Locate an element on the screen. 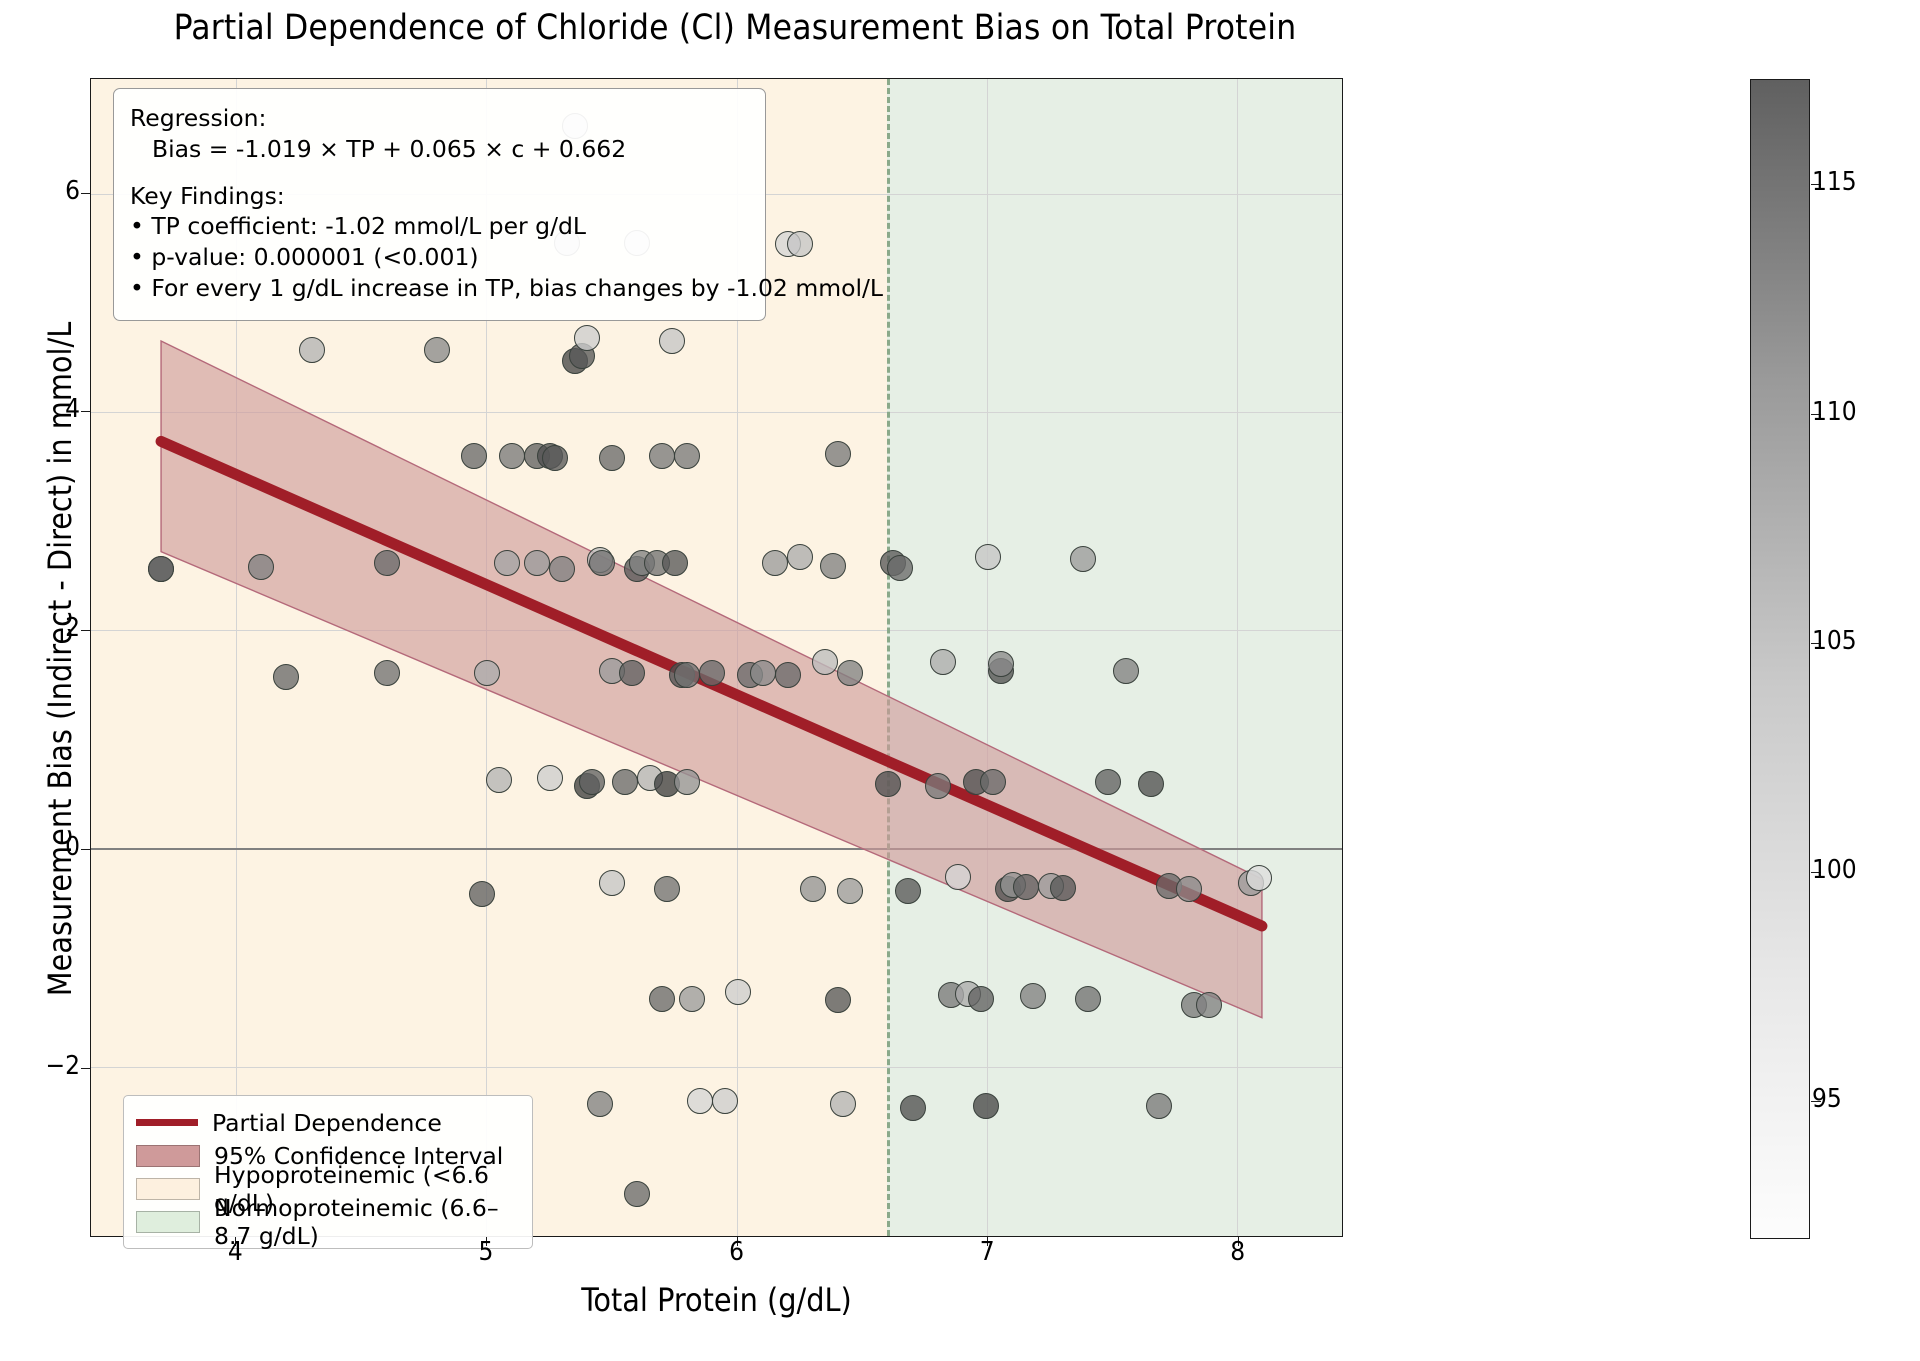 This screenshot has width=1920, height=1361. legend-item-hypoproteinemic: Hypoproteinemic (<6.6 g/dL) is located at coordinates (328, 1189).